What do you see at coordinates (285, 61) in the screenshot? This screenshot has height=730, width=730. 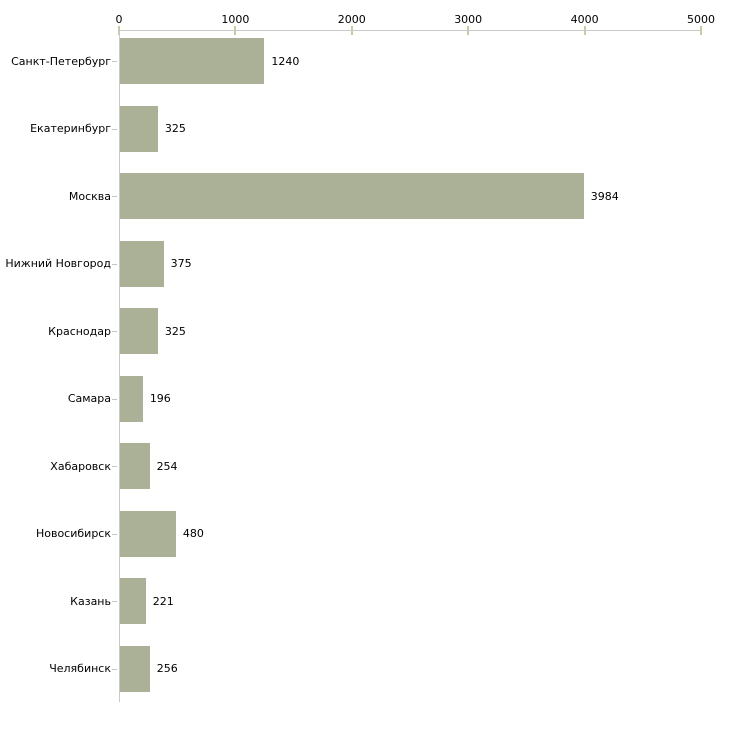 I see `value-label: 1240` at bounding box center [285, 61].